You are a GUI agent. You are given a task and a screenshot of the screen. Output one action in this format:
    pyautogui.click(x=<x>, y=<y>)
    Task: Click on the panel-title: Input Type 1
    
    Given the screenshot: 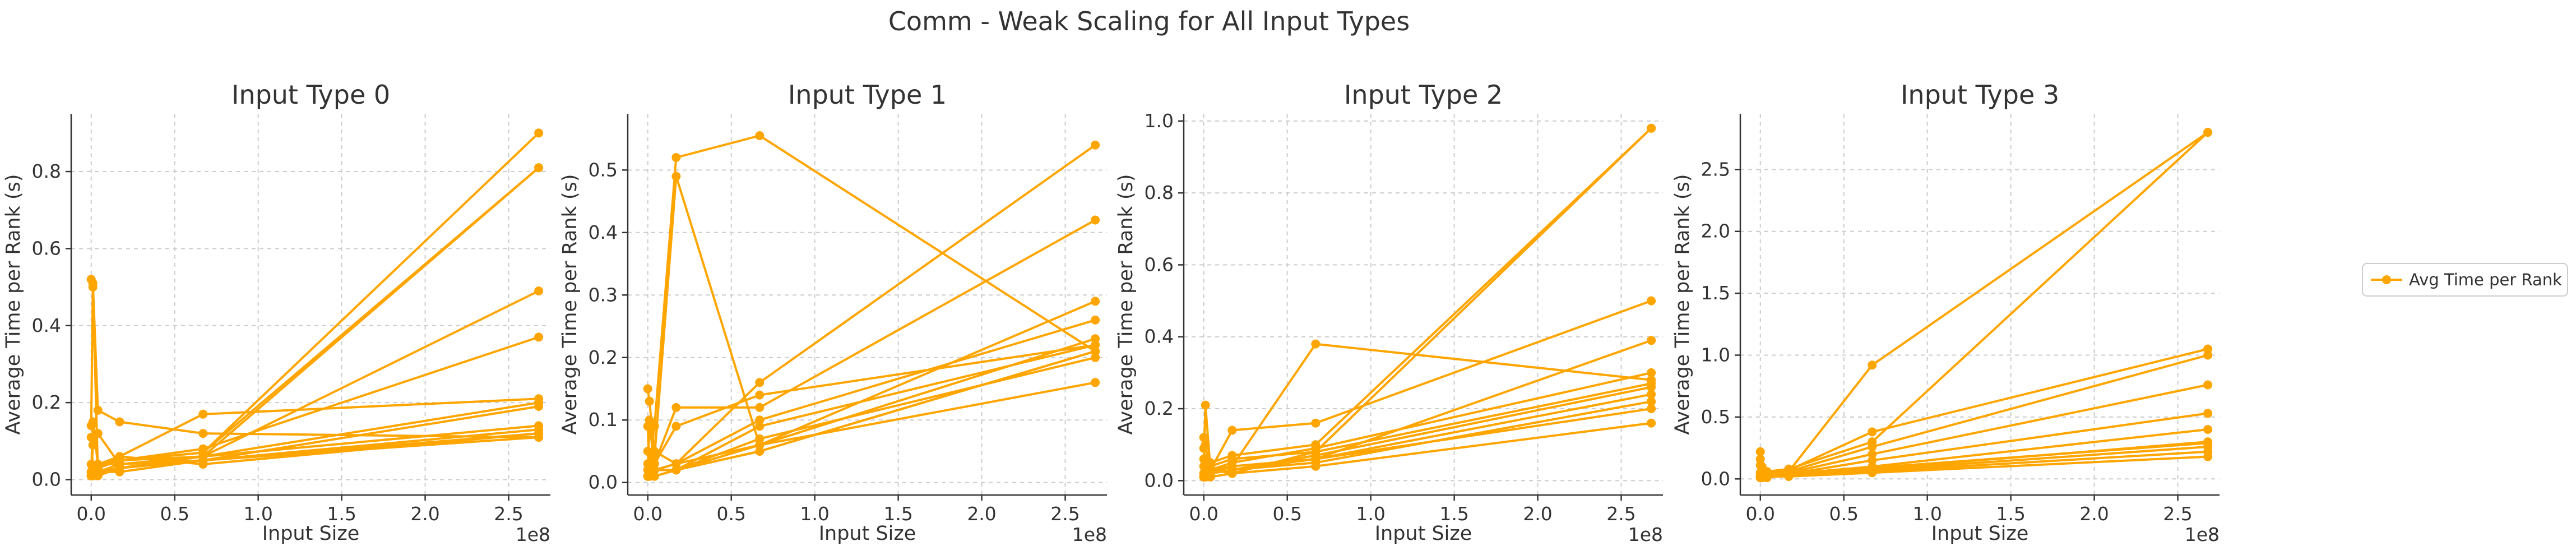 What is the action you would take?
    pyautogui.click(x=867, y=95)
    